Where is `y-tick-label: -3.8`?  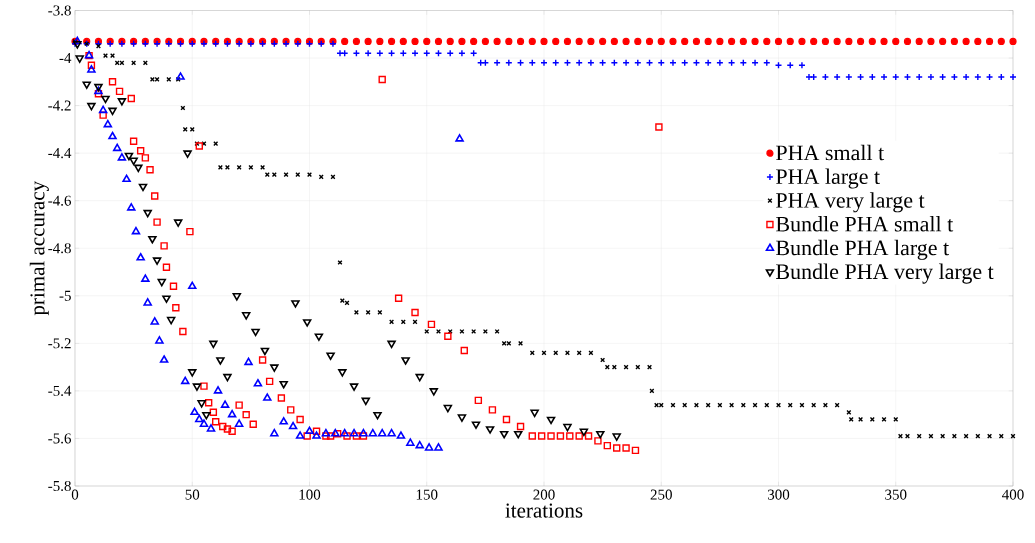 y-tick-label: -3.8 is located at coordinates (59, 10).